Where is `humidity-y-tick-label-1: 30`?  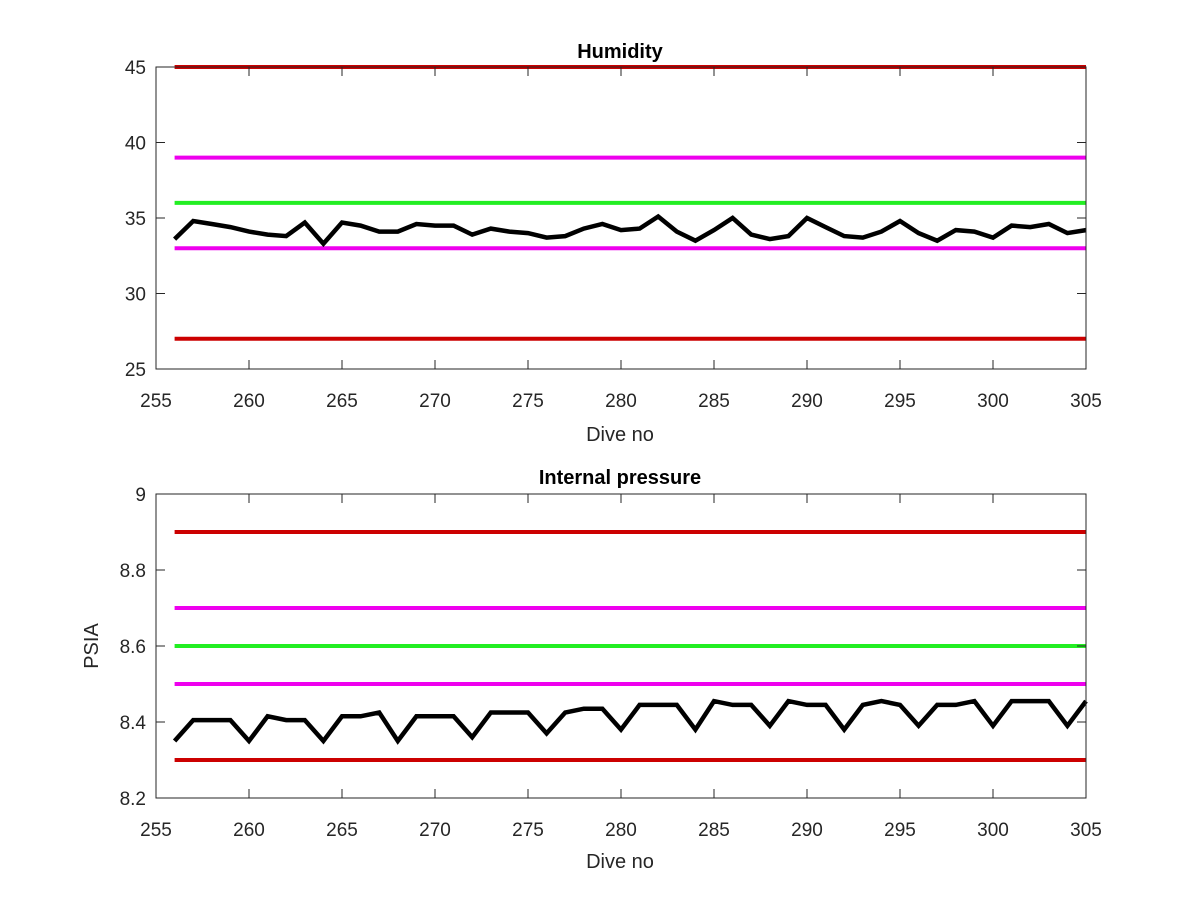
humidity-y-tick-label-1: 30 is located at coordinates (135, 295).